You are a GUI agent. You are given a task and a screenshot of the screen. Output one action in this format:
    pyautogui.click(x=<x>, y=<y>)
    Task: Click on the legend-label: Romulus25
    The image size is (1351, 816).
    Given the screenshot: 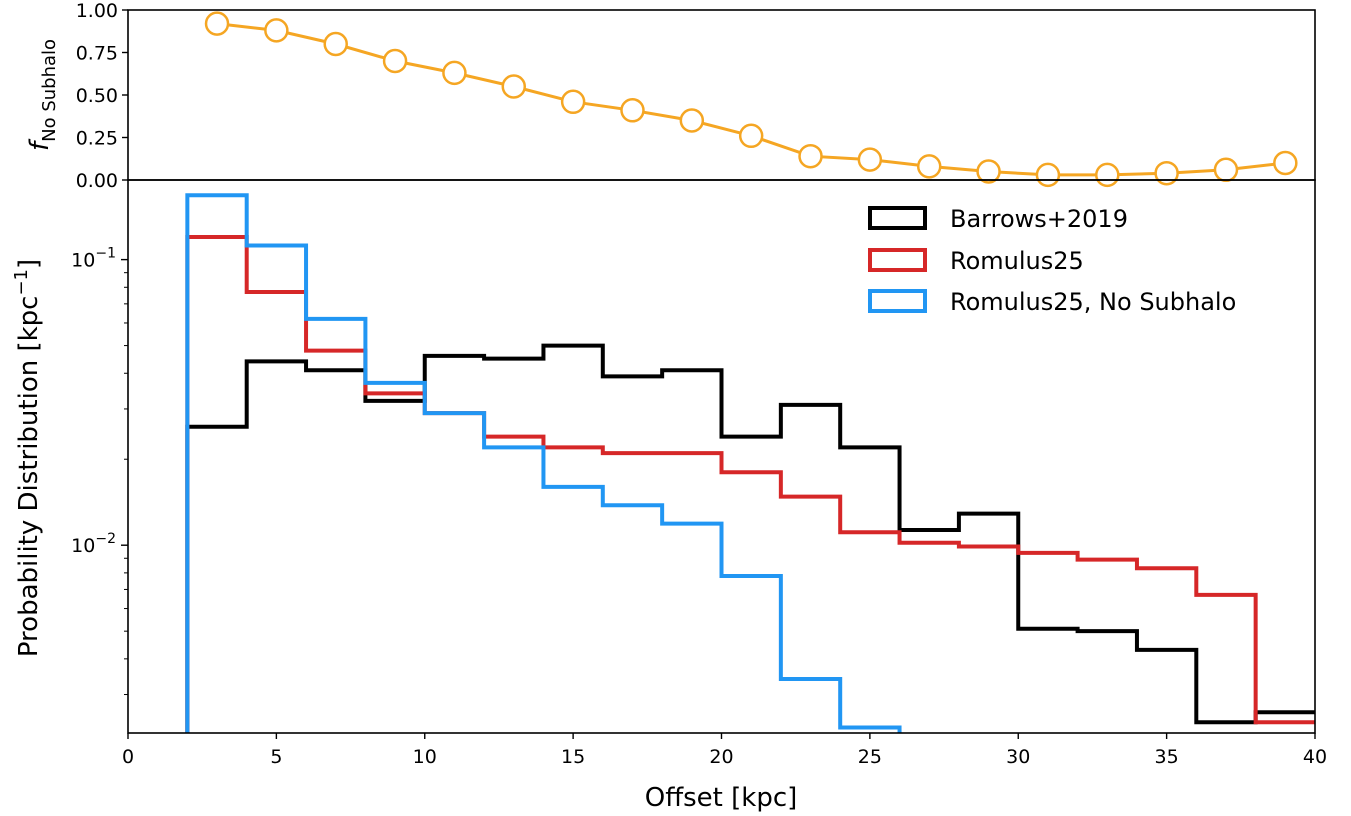 What is the action you would take?
    pyautogui.click(x=1017, y=261)
    